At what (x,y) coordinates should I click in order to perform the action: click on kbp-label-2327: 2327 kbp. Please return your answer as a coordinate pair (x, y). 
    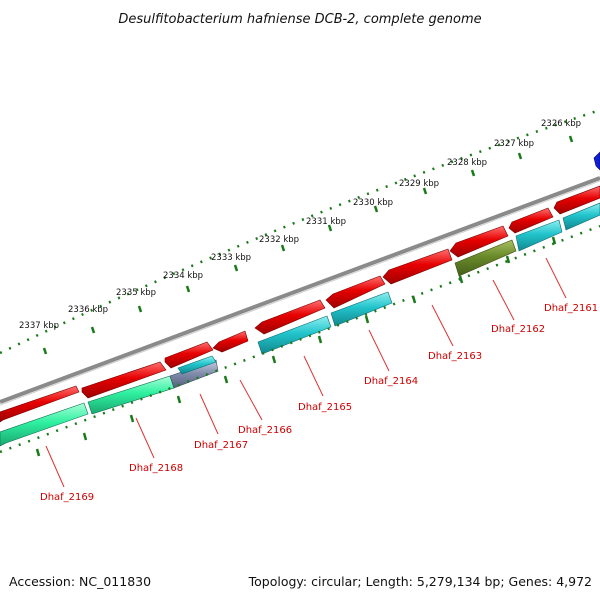
    Looking at the image, I should click on (514, 144).